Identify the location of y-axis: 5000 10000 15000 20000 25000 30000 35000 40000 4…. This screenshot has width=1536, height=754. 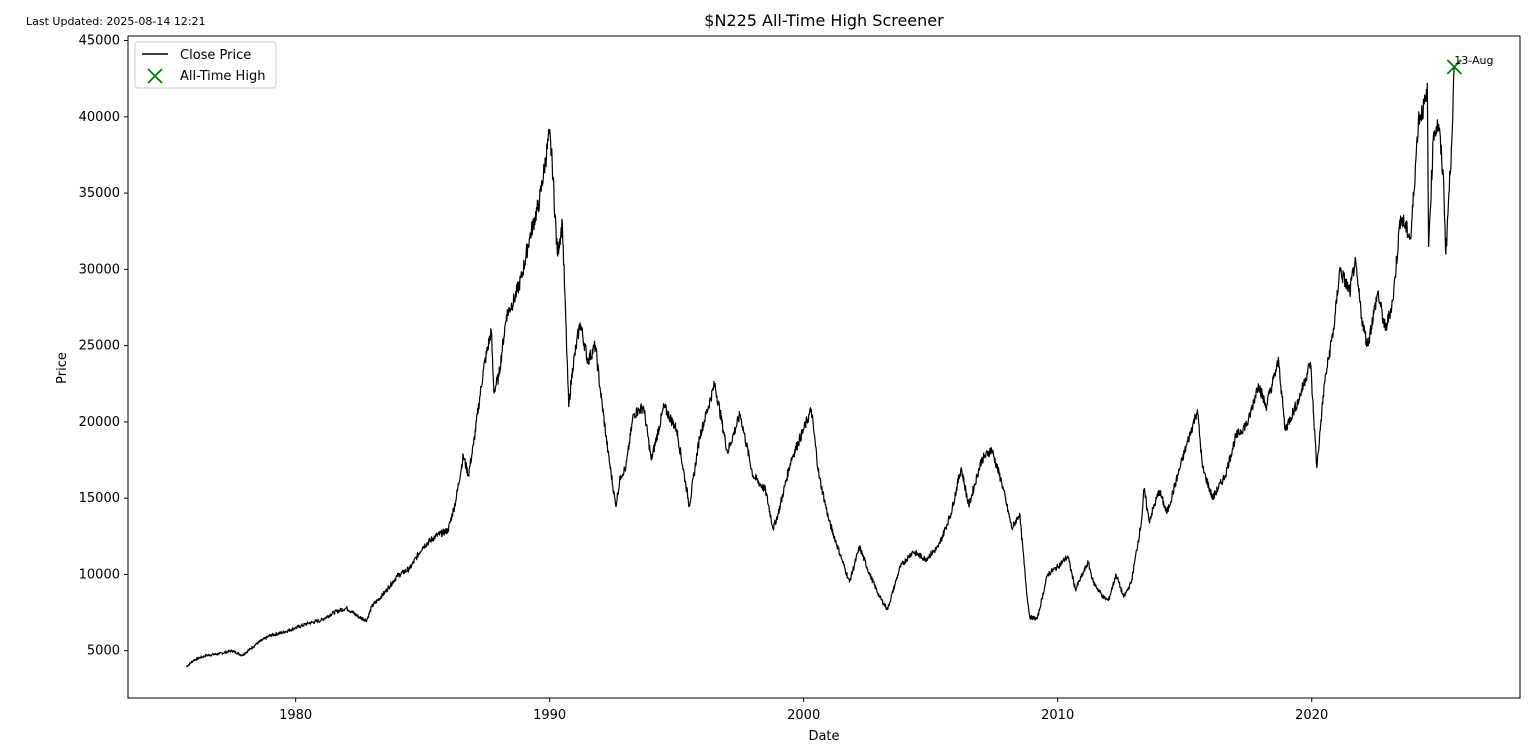
(103, 346).